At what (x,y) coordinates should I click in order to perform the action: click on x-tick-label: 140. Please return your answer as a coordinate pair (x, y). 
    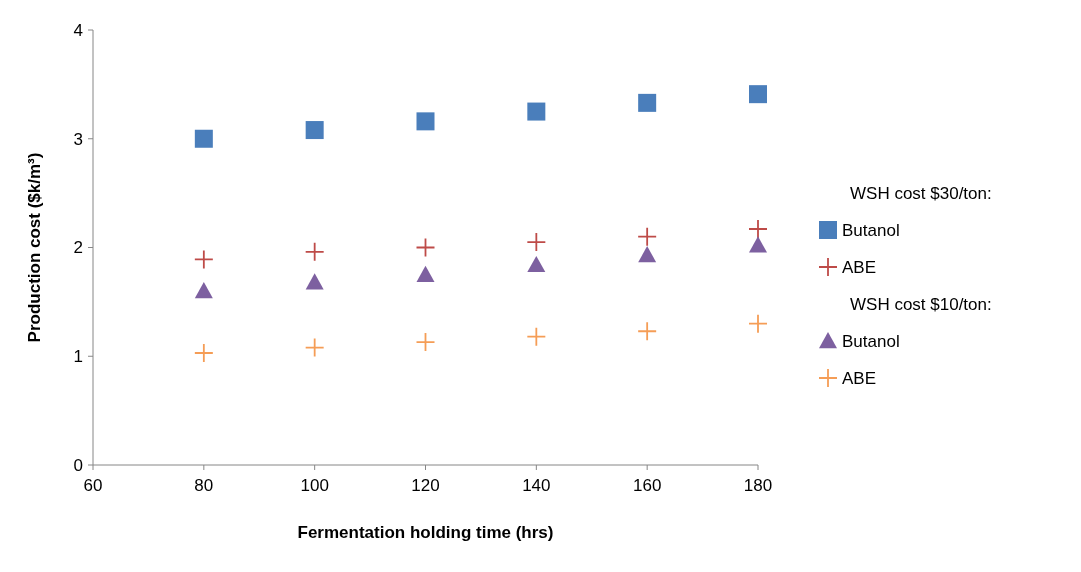
    Looking at the image, I should click on (536, 485).